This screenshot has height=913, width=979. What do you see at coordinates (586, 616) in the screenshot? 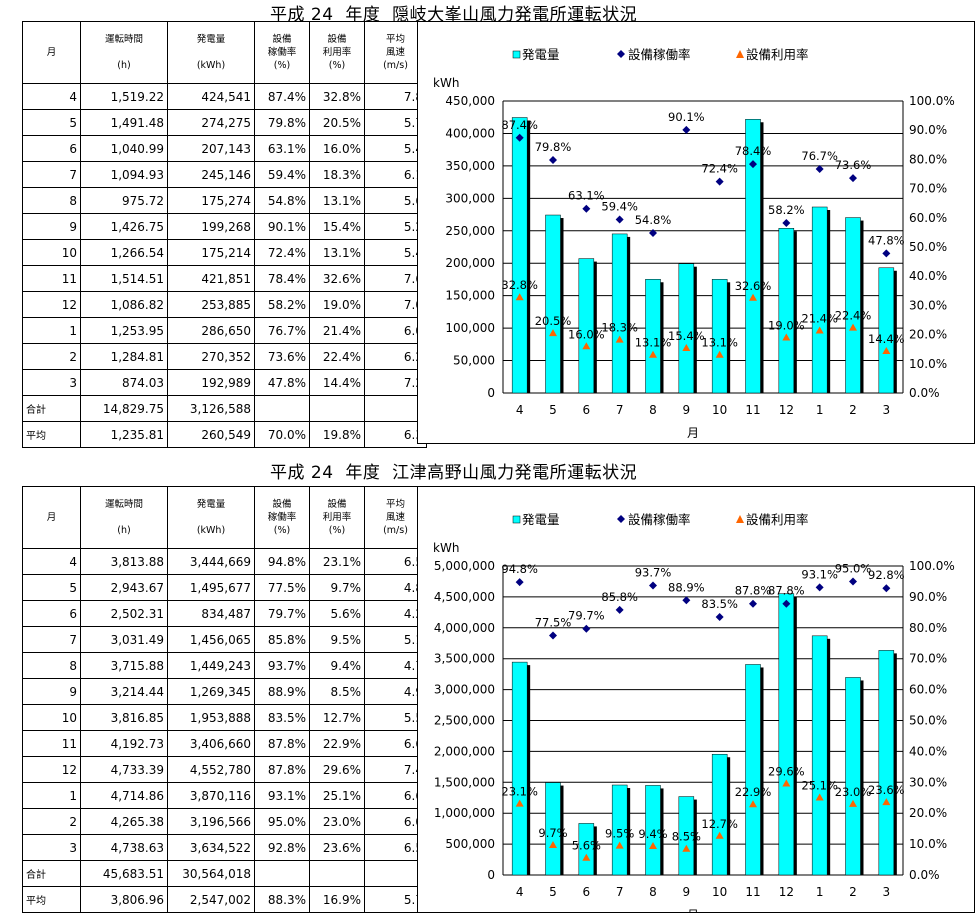
I see `operation-rate-label: 79.7%` at bounding box center [586, 616].